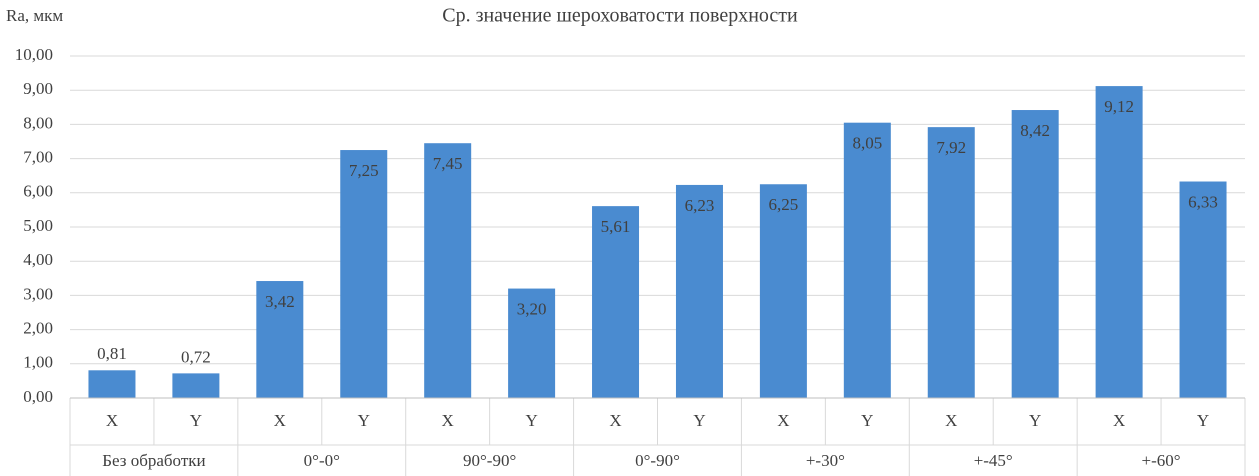  I want to click on y-tick-label: 9,00, so click(38, 88).